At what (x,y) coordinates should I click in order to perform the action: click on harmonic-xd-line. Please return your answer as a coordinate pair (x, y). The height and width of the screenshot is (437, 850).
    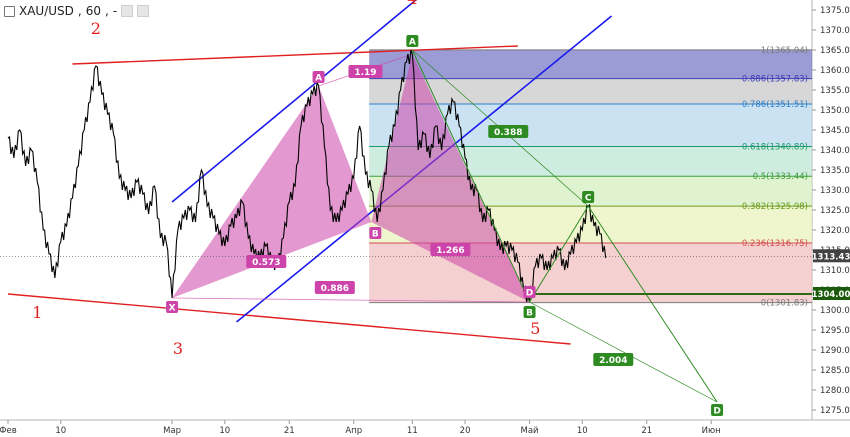
    Looking at the image, I should click on (351, 300).